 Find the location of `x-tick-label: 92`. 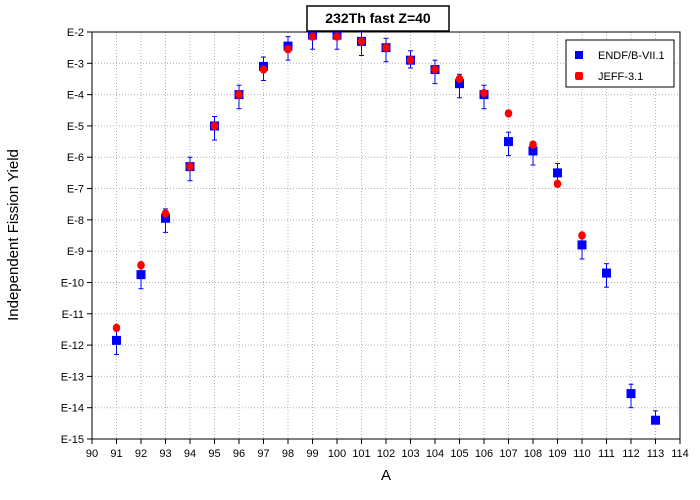

x-tick-label: 92 is located at coordinates (141, 454).